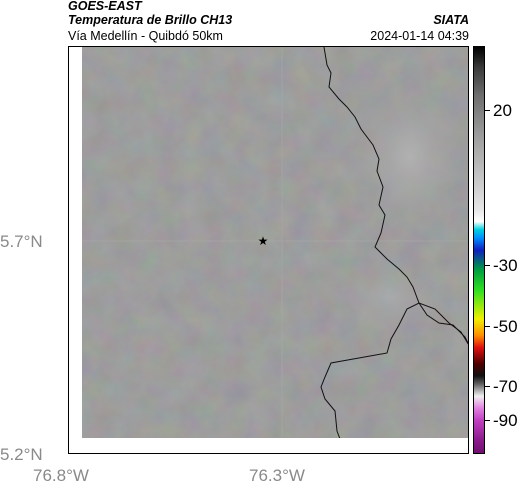 Image resolution: width=526 pixels, height=491 pixels. I want to click on organization-label: SIATA, so click(451, 20).